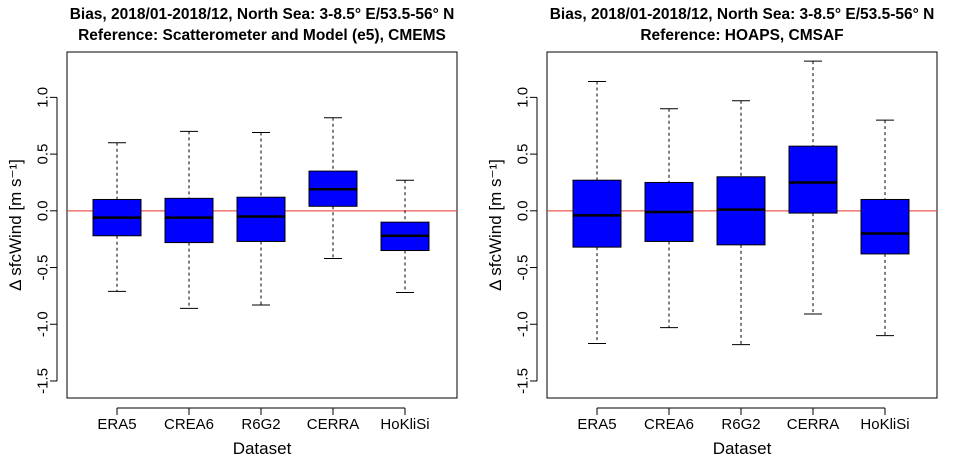  I want to click on panel-right-xlabel: Dataset, so click(742, 448).